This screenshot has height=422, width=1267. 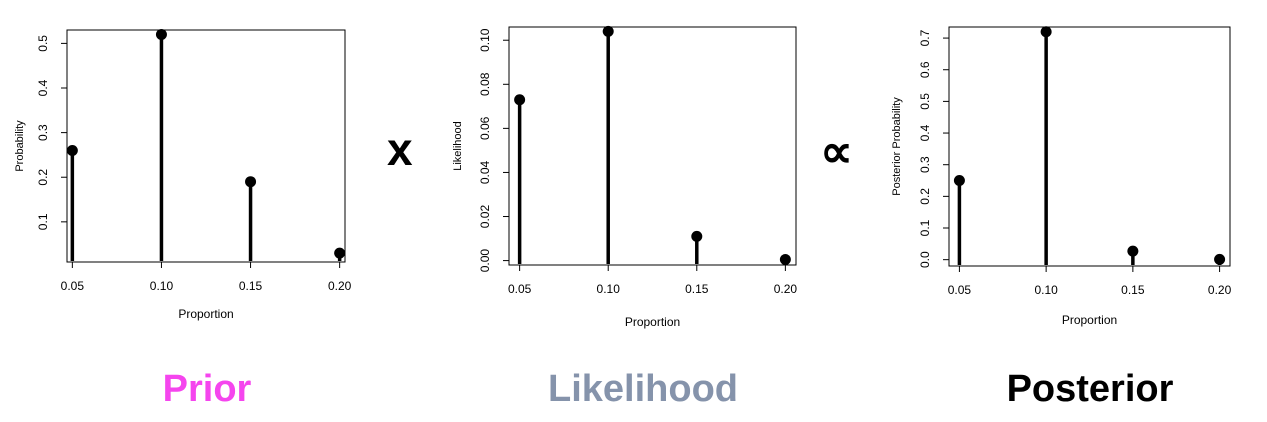 What do you see at coordinates (43, 87) in the screenshot?
I see `prior-y-tick-label: 0.4` at bounding box center [43, 87].